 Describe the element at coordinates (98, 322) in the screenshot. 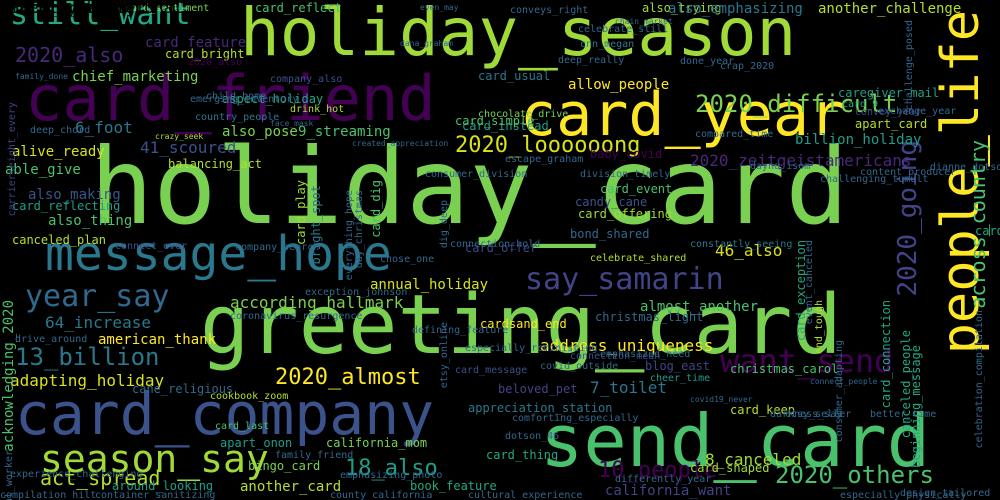

I see `word: 64_increase` at that location.